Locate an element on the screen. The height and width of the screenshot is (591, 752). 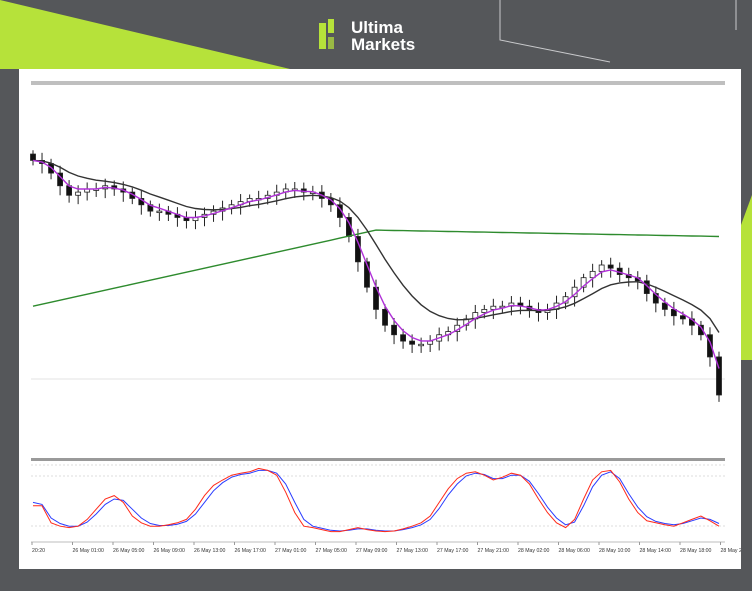
x-tick-label: 28 May 02:00 is located at coordinates (534, 551).